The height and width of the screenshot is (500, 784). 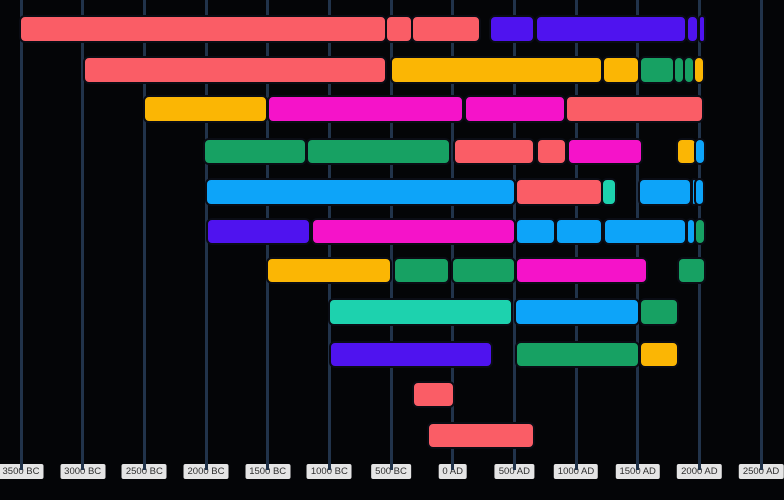 I want to click on axis-tick-label: 1500 BC, so click(x=268, y=471).